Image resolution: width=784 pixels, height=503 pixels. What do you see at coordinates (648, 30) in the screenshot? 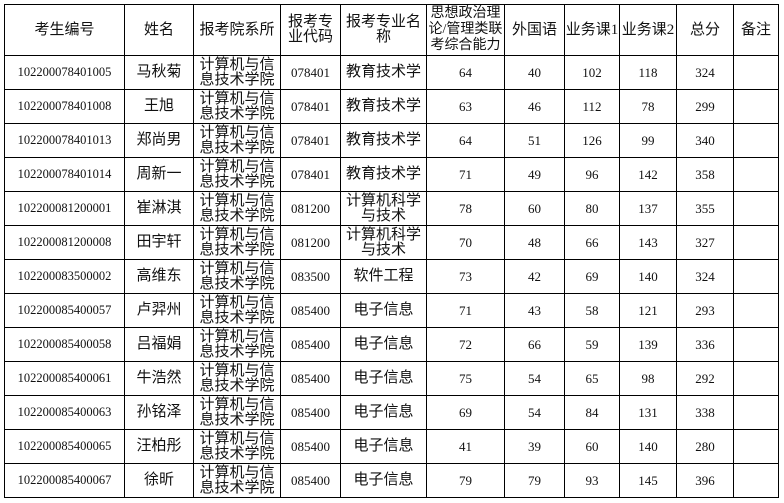
I see `header-course2: 业务课2` at bounding box center [648, 30].